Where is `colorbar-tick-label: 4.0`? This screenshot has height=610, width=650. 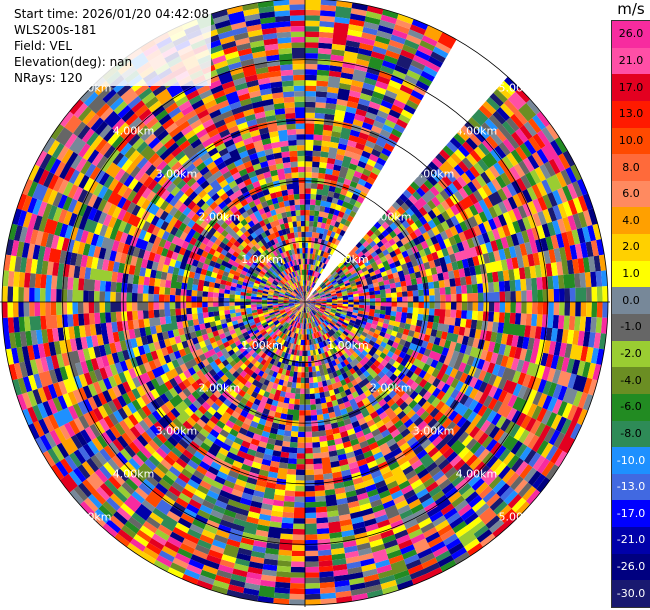 colorbar-tick-label: 4.0 is located at coordinates (631, 220).